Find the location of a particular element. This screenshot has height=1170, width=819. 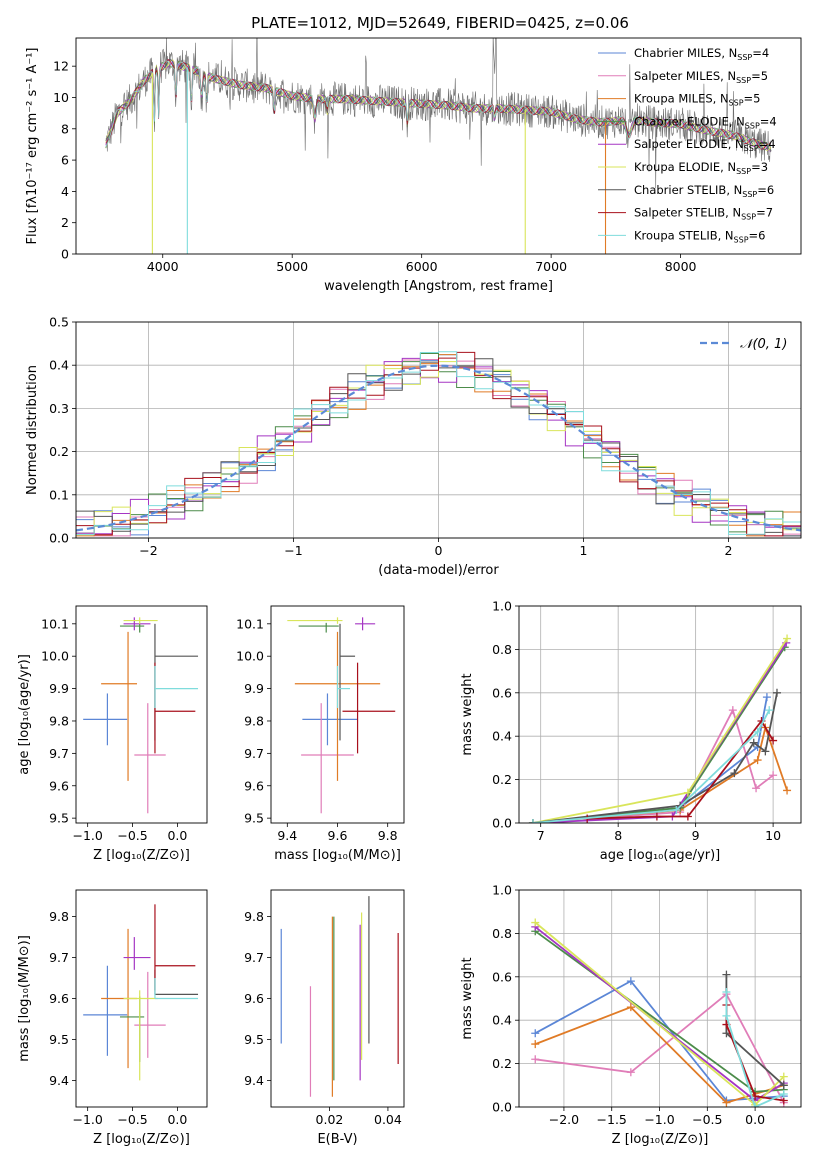

x-tick-label: 1 is located at coordinates (584, 550).